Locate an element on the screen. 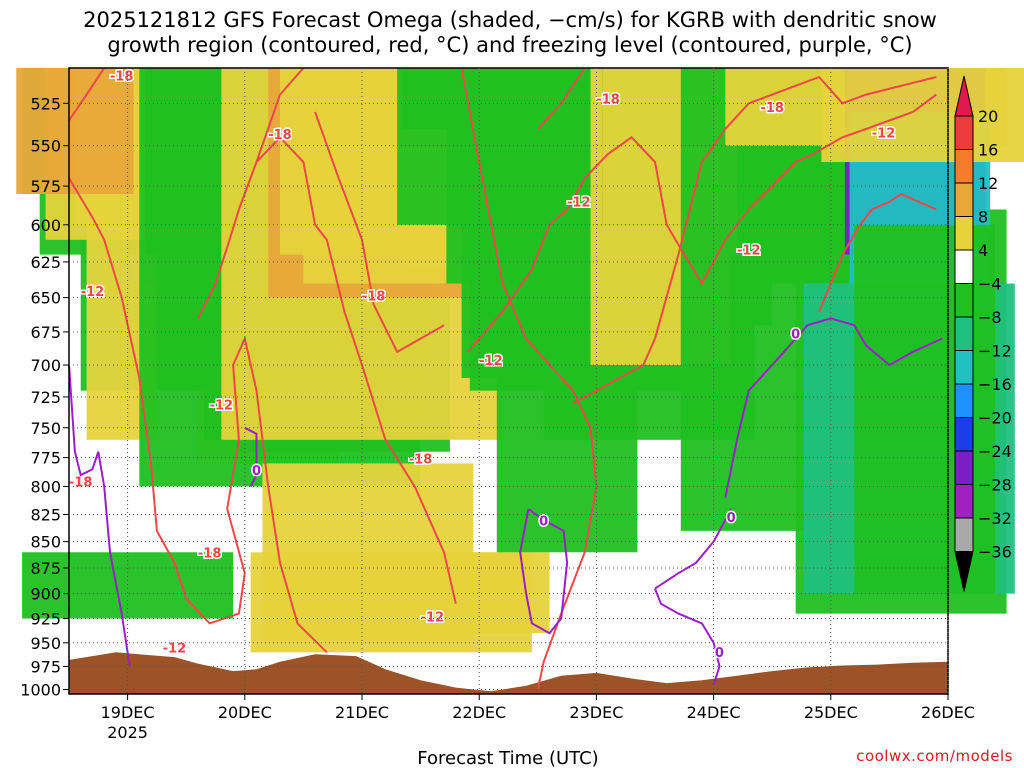 The image size is (1024, 768). y-tick-label: 750 is located at coordinates (45, 428).